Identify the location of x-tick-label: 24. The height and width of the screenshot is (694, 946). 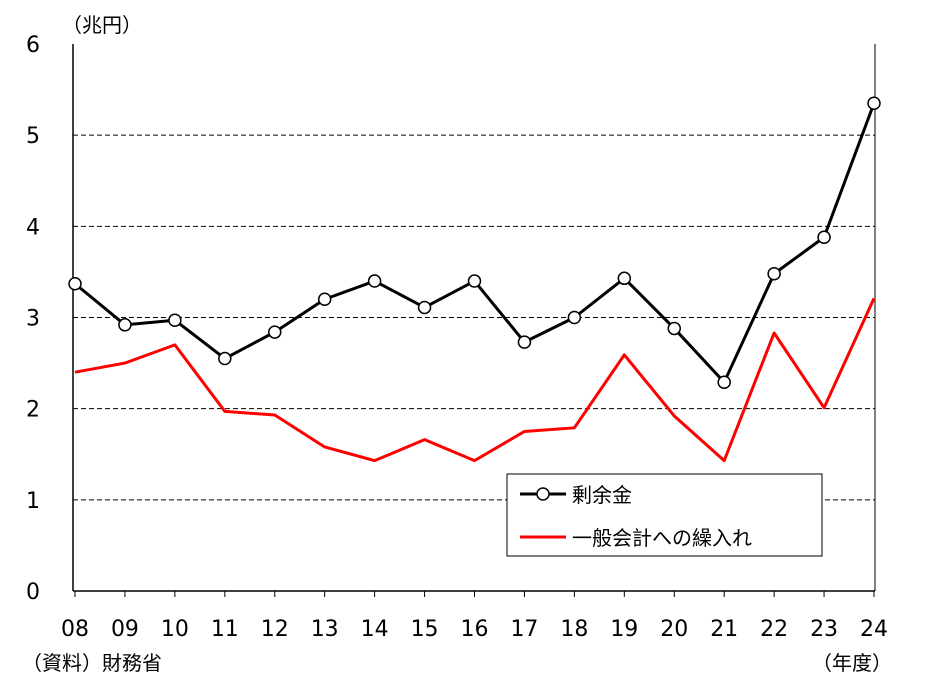
(874, 629).